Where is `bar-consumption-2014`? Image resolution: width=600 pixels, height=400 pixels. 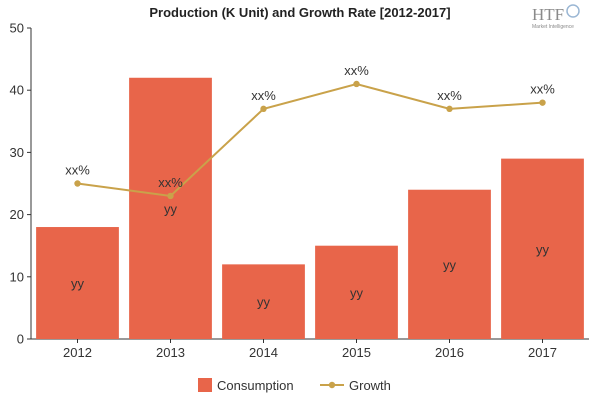 bar-consumption-2014 is located at coordinates (263, 301).